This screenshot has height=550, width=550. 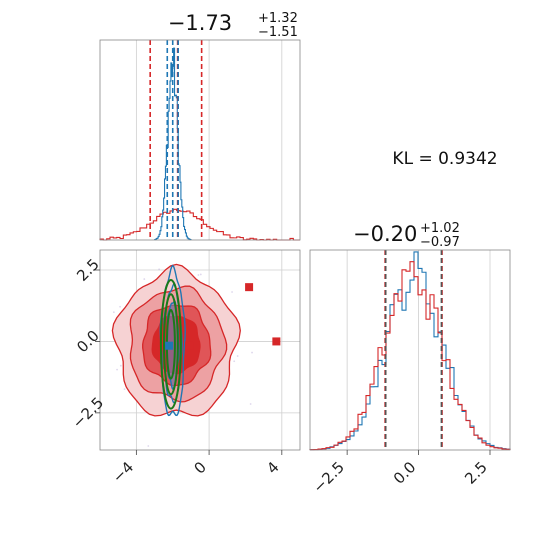 I want to click on red-histogram, so click(x=410, y=356).